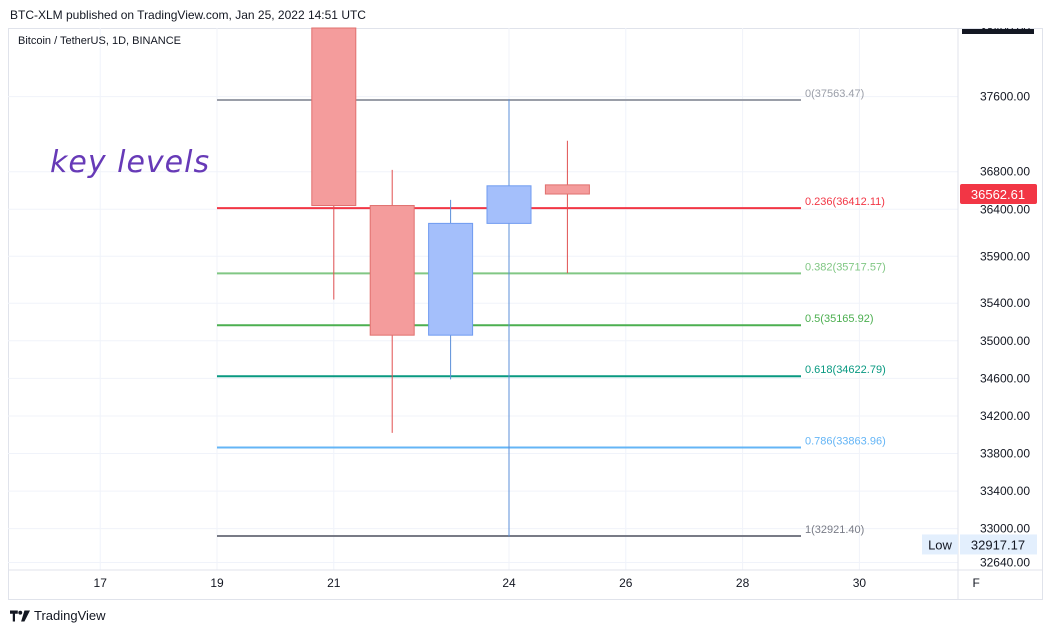 This screenshot has width=1052, height=635. Describe the element at coordinates (845, 202) in the screenshot. I see `fib-level-label: 0.236(36412.11)` at that location.